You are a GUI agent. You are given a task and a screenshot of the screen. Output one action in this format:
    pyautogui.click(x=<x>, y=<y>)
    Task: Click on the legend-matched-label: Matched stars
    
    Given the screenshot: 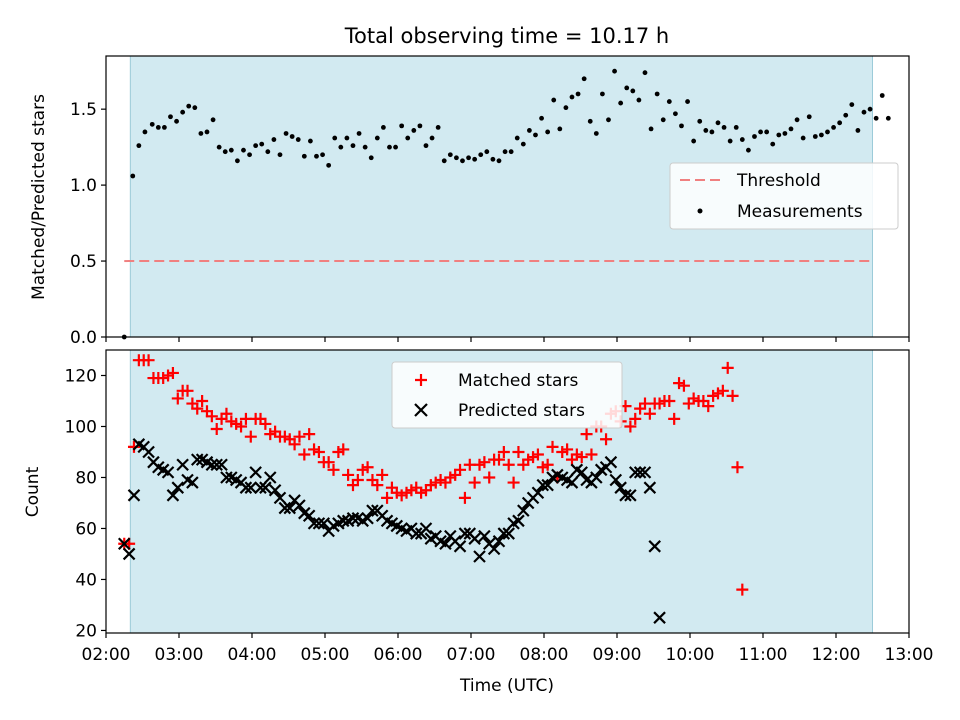 What is the action you would take?
    pyautogui.click(x=518, y=381)
    